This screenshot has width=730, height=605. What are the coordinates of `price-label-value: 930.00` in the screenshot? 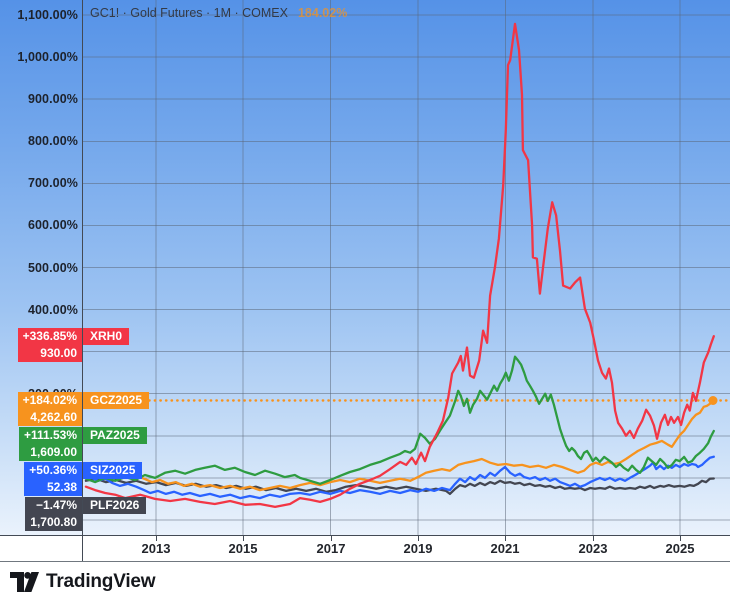 It's located at (58, 353).